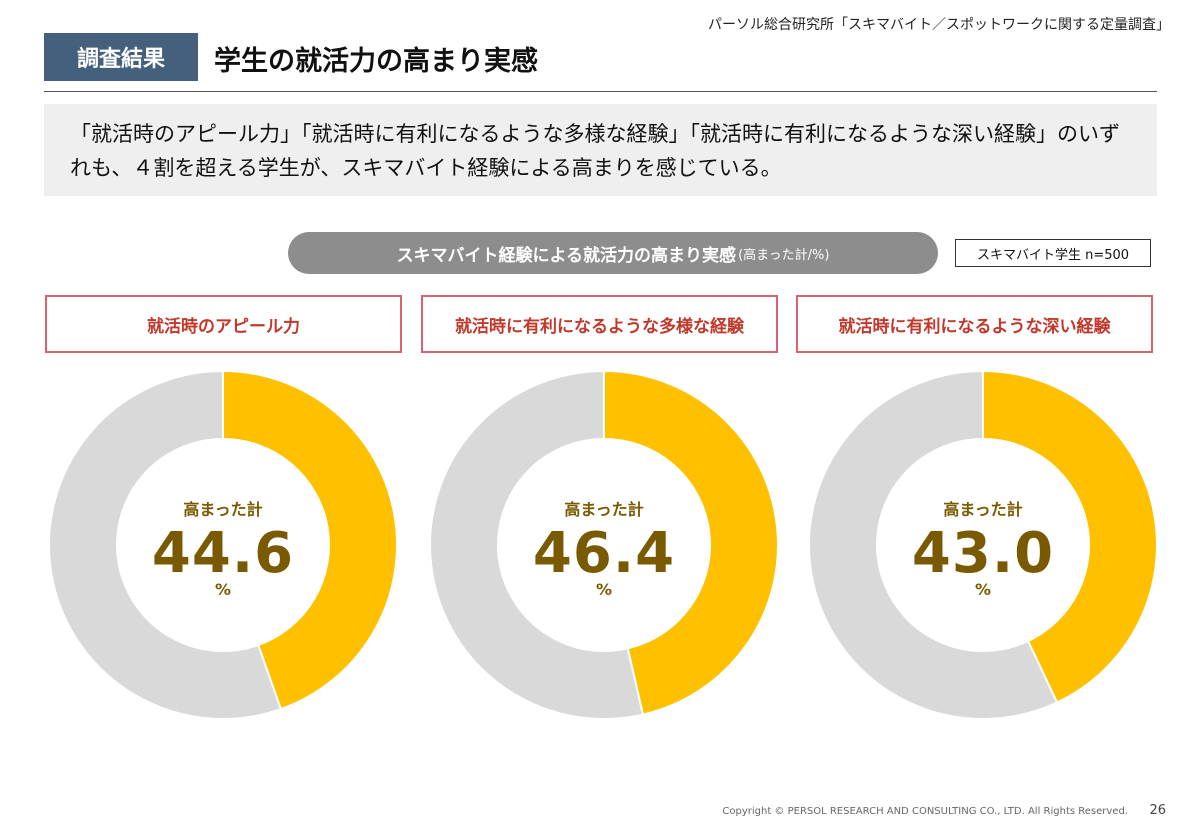 The width and height of the screenshot is (1200, 831). I want to click on chart-title: スキマバイト経験による就活力の高まり実感 (高まった計/%), so click(613, 253).